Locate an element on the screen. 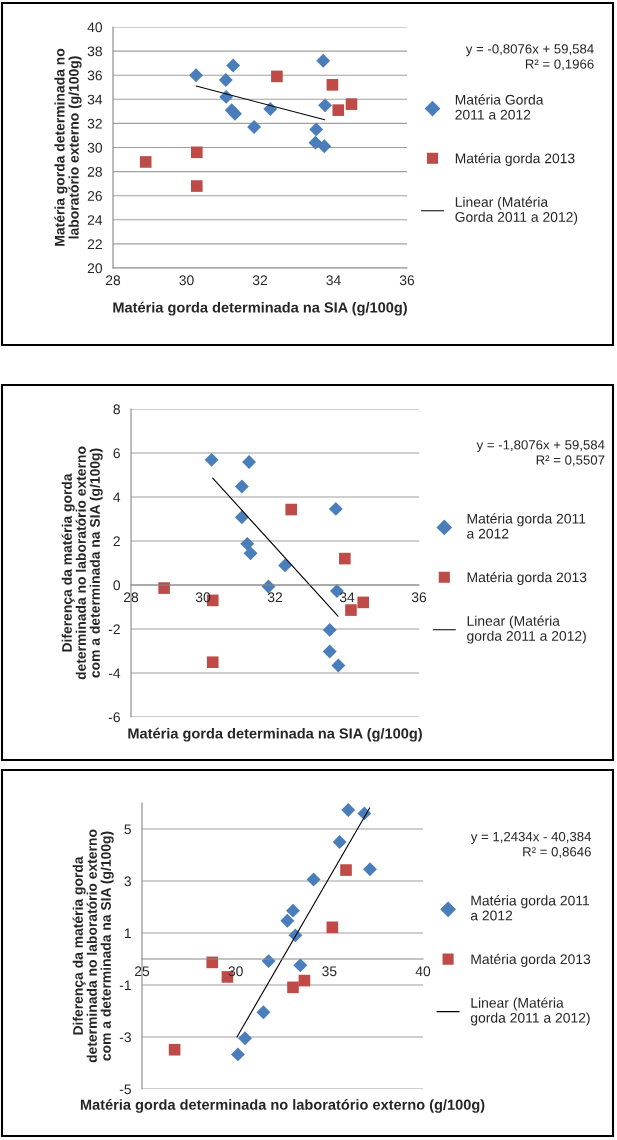 The width and height of the screenshot is (617, 1140). y-tick-label: 40 is located at coordinates (95, 27).